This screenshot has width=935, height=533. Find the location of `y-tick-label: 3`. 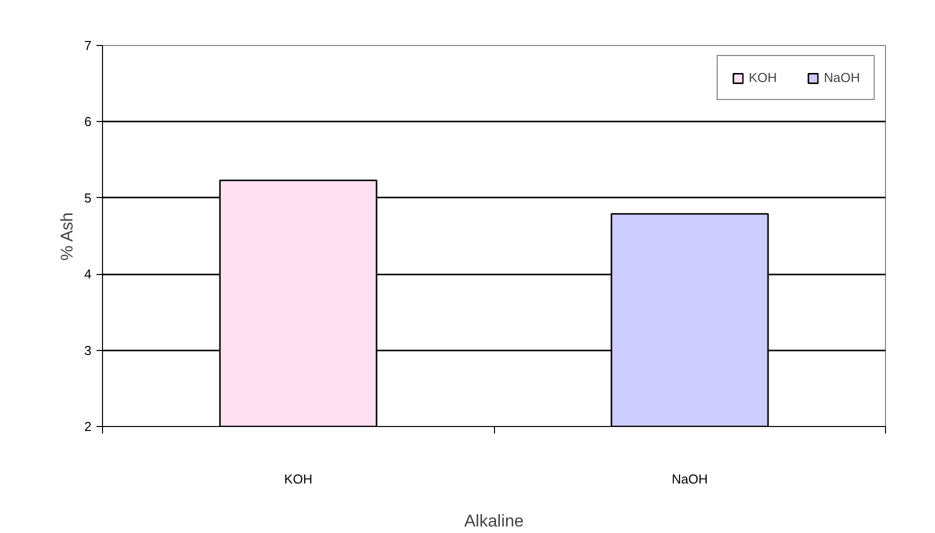

y-tick-label: 3 is located at coordinates (88, 350).